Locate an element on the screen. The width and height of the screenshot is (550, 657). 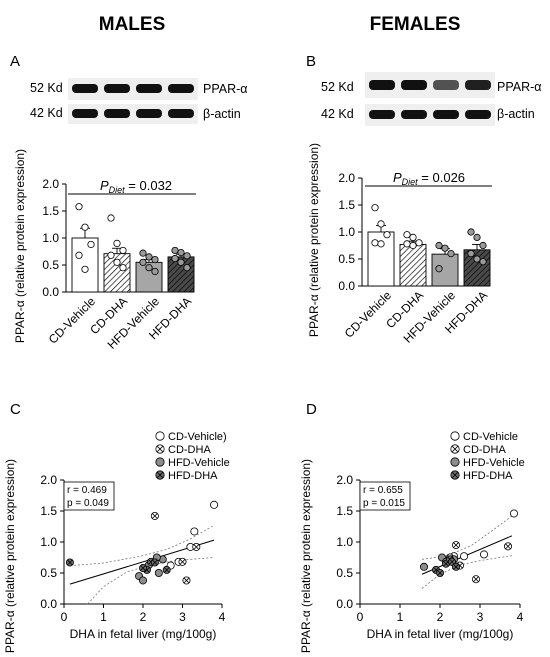
blot-membrane-bottom is located at coordinates (133, 114).